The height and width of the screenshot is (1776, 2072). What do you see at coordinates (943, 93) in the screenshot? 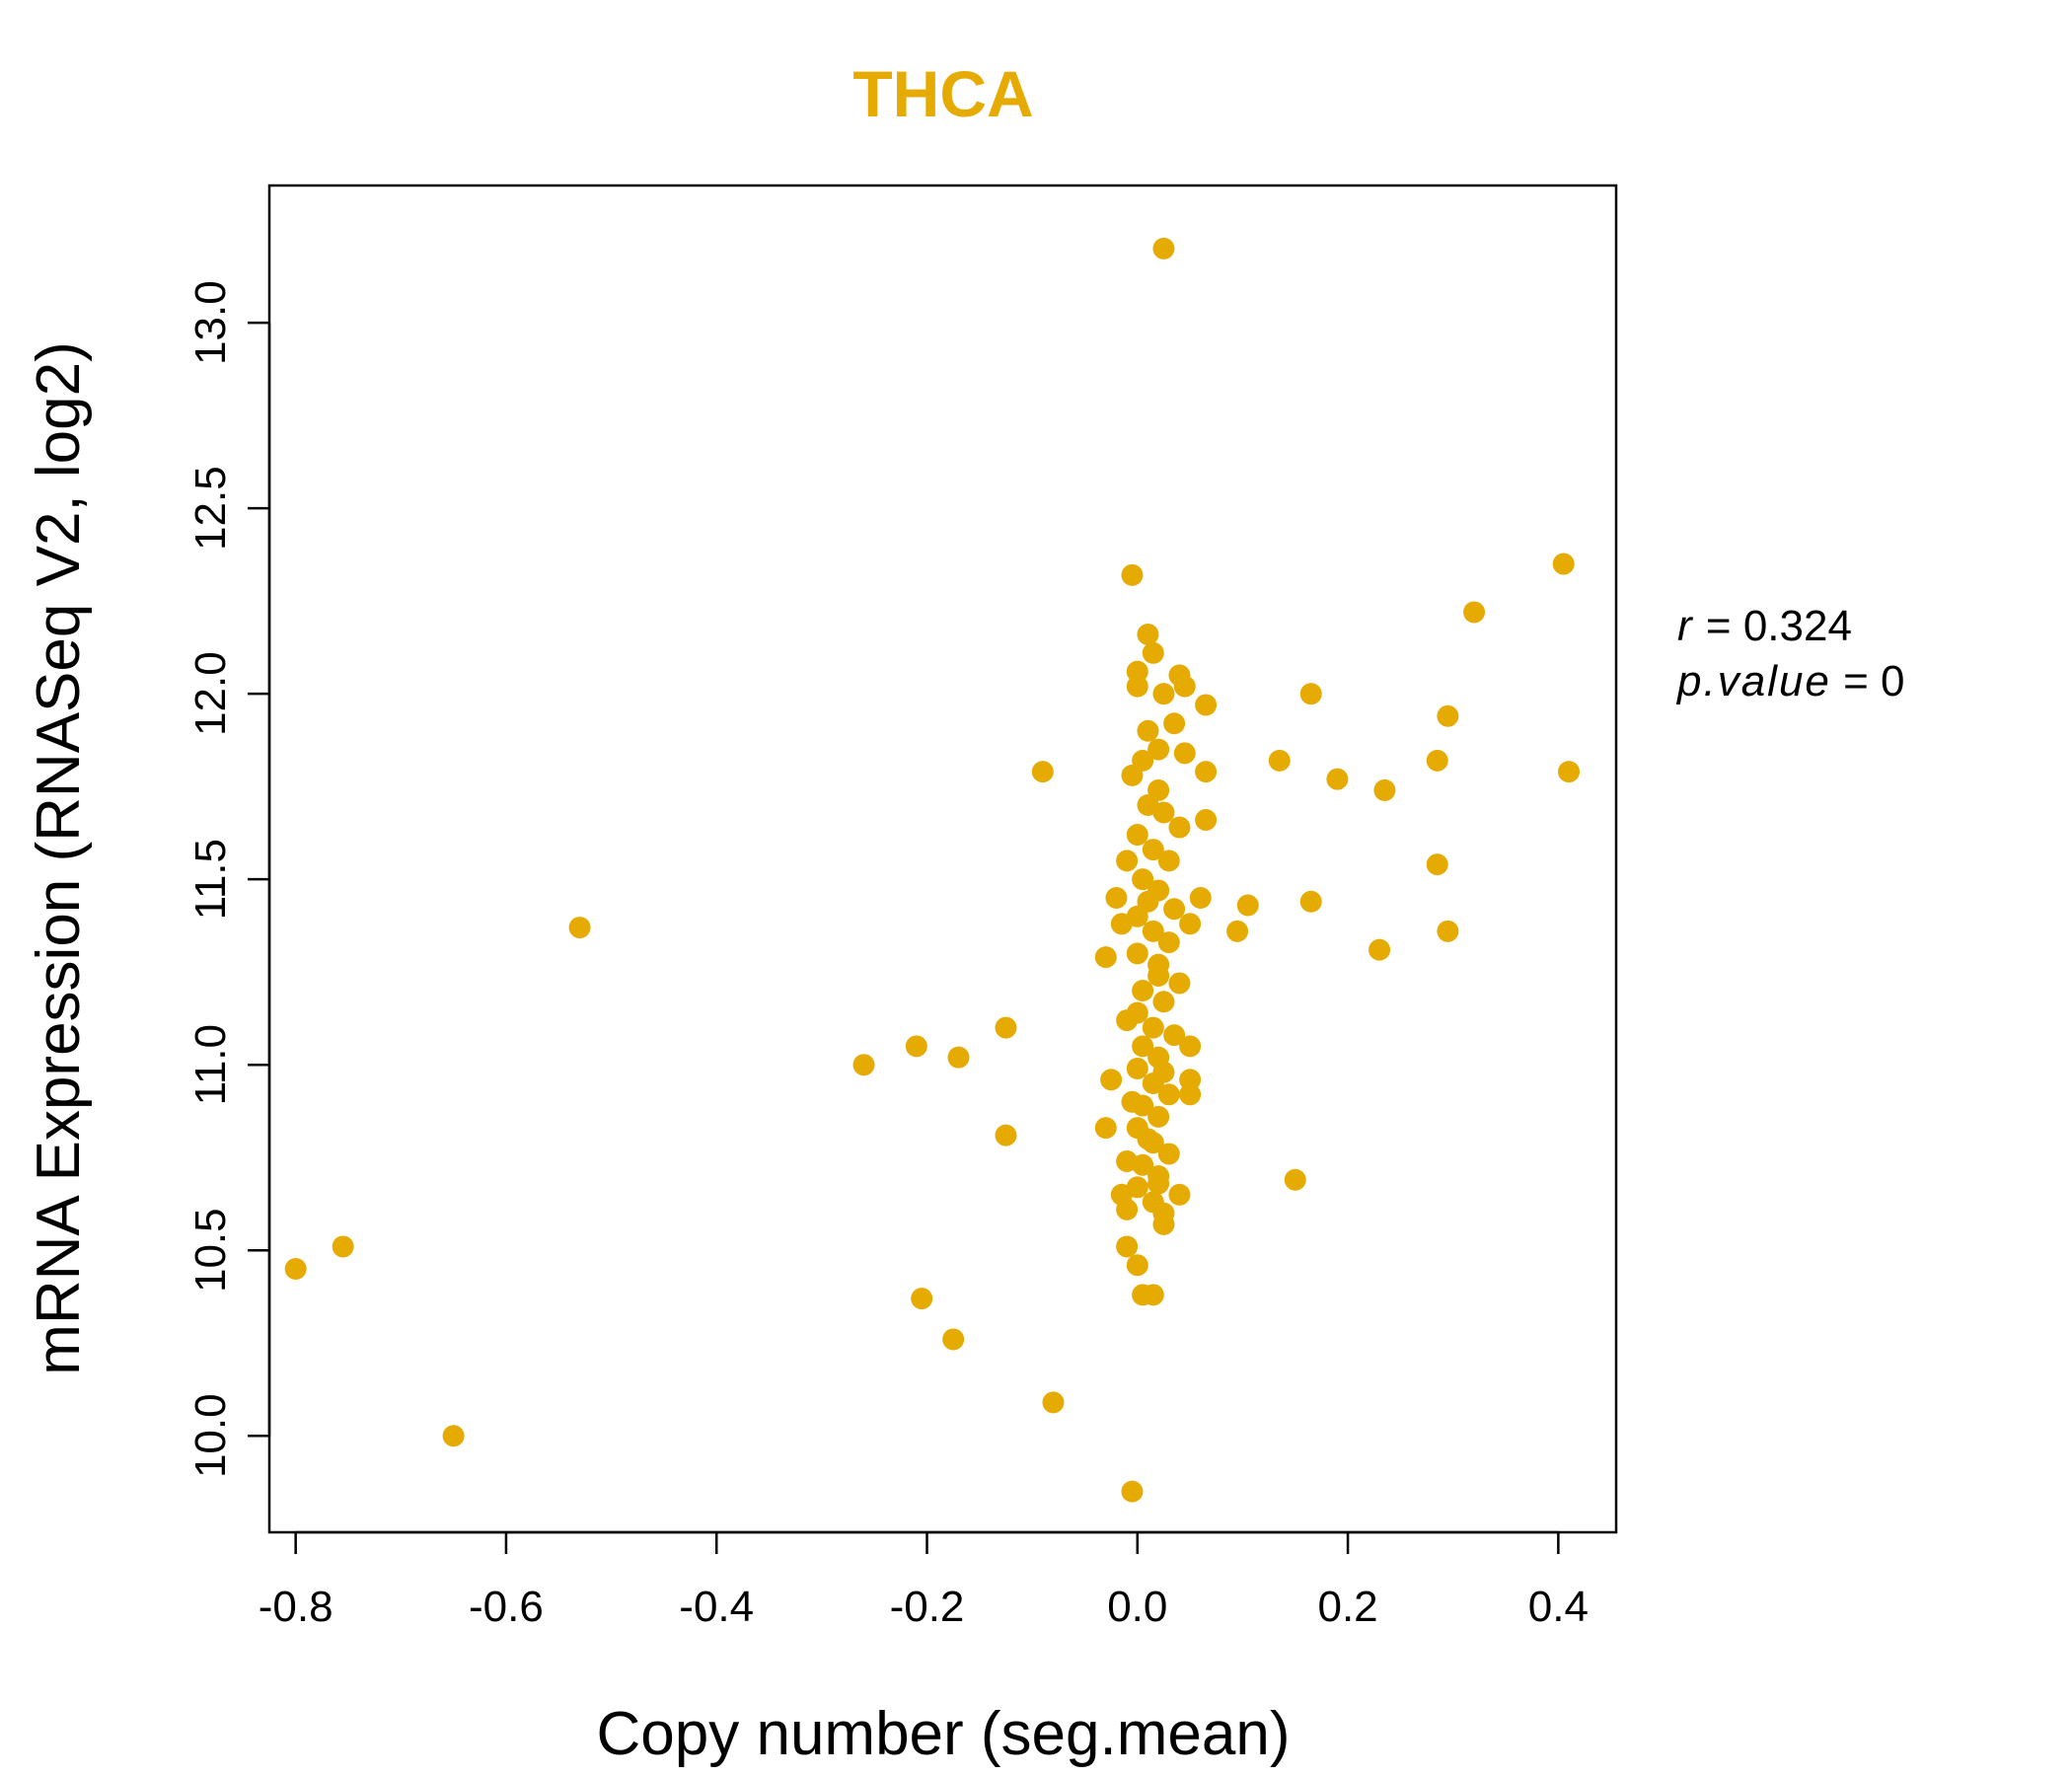
I see `chart-title: THCA` at bounding box center [943, 93].